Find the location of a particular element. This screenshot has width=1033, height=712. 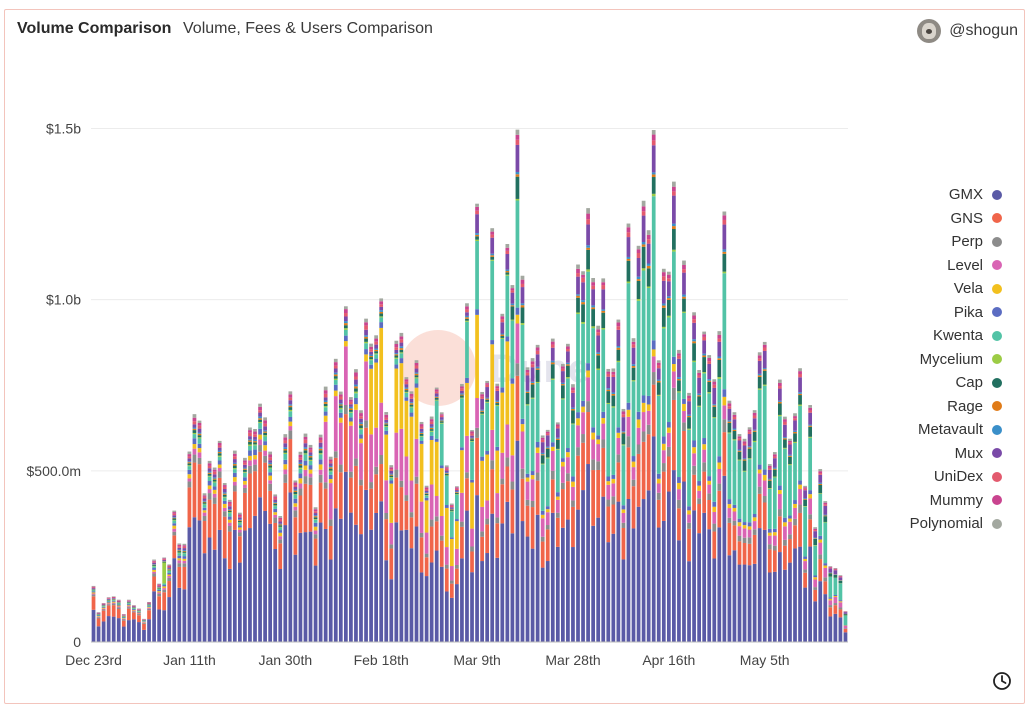

legend-item: Vela is located at coordinates (956, 289).